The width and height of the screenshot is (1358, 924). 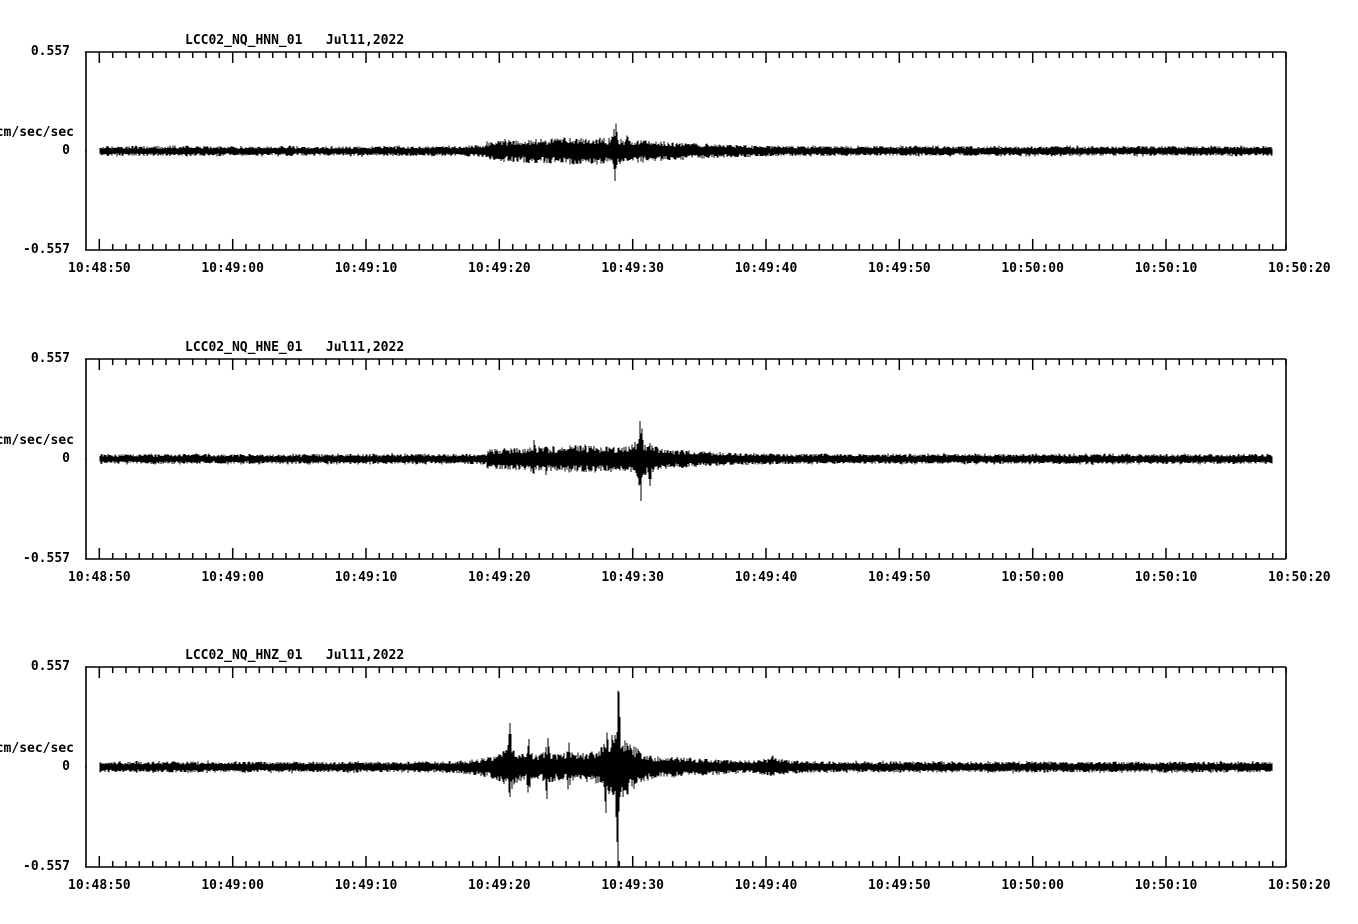 What do you see at coordinates (50, 358) in the screenshot?
I see `y-axis-max-label-hne: 0.557` at bounding box center [50, 358].